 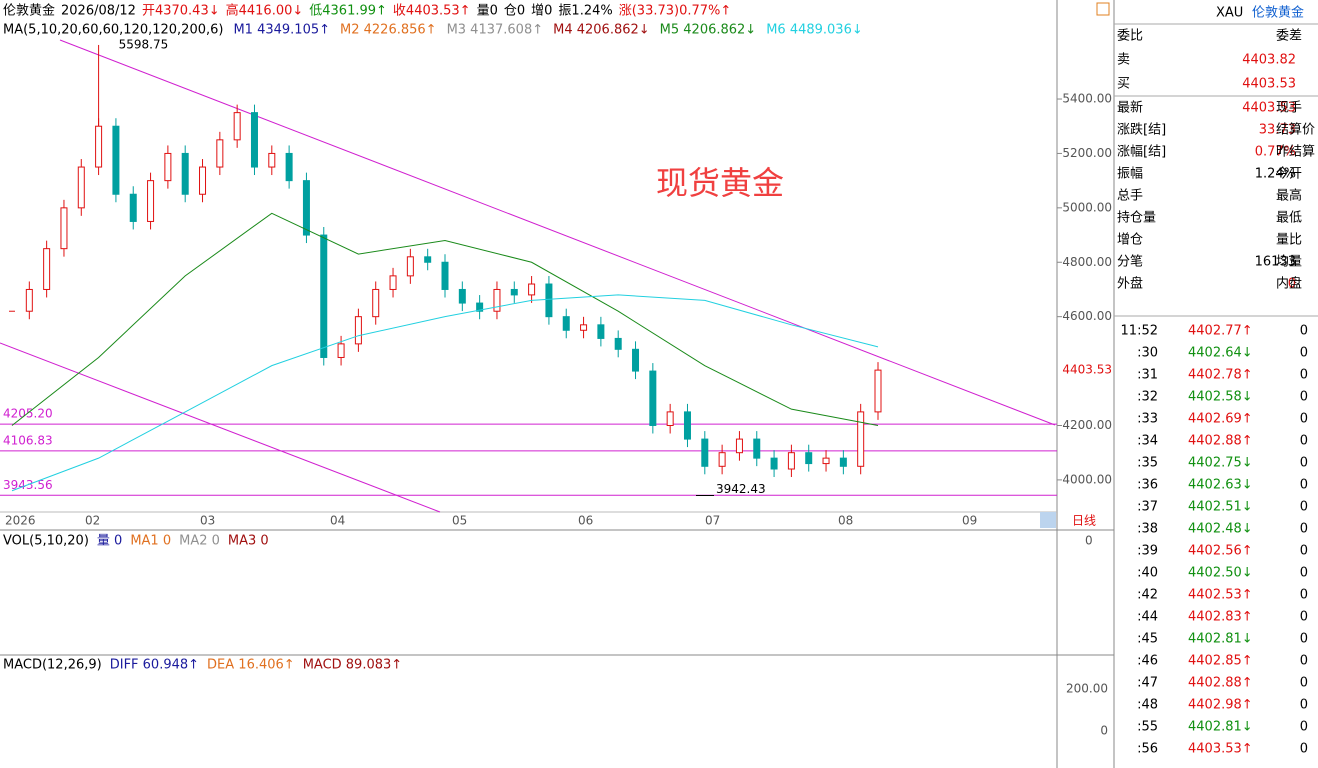 What do you see at coordinates (1089, 541) in the screenshot?
I see `vol-axis: 0` at bounding box center [1089, 541].